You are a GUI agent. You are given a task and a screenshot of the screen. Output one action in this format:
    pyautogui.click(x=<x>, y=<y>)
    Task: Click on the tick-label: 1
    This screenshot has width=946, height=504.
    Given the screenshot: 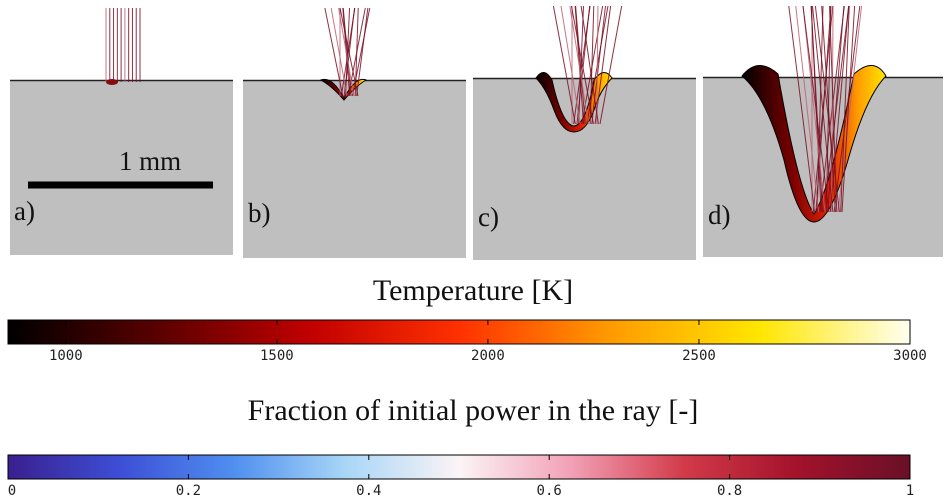 What is the action you would take?
    pyautogui.click(x=910, y=491)
    